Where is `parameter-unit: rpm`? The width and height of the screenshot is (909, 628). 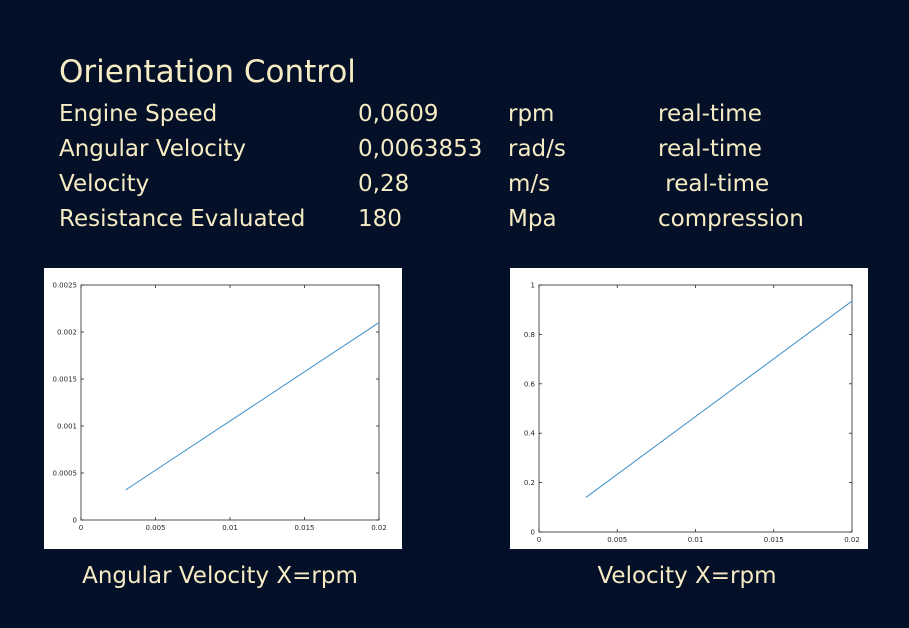
parameter-unit: rpm is located at coordinates (531, 114).